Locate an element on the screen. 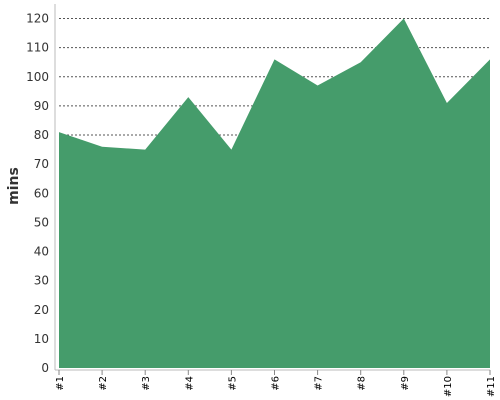  x-tick-label: #7 is located at coordinates (319, 383).